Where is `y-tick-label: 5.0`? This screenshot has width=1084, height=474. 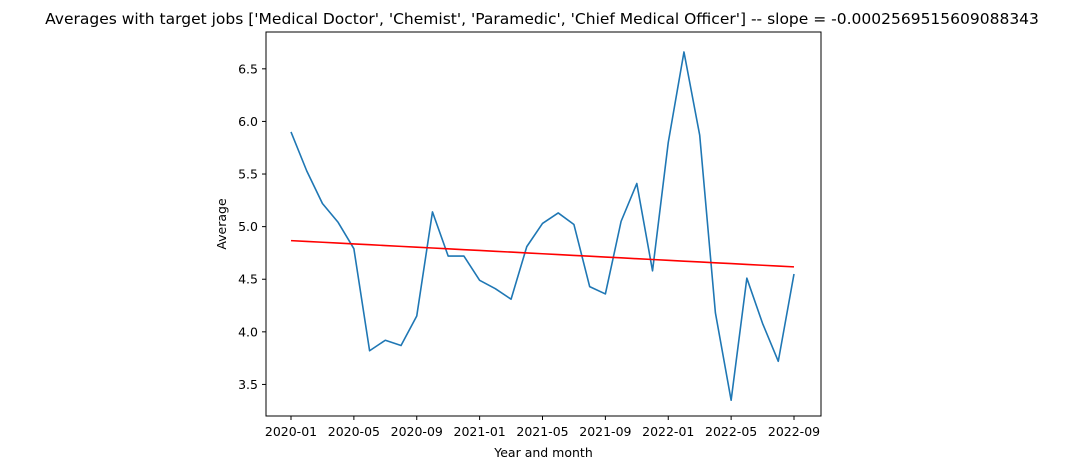 y-tick-label: 5.0 is located at coordinates (248, 226).